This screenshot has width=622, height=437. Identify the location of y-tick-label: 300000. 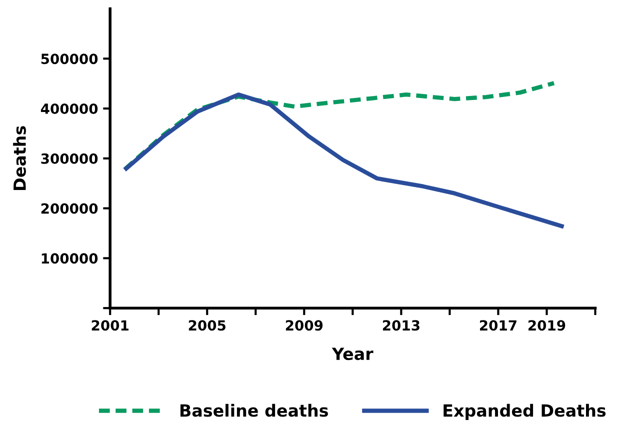
(69, 158).